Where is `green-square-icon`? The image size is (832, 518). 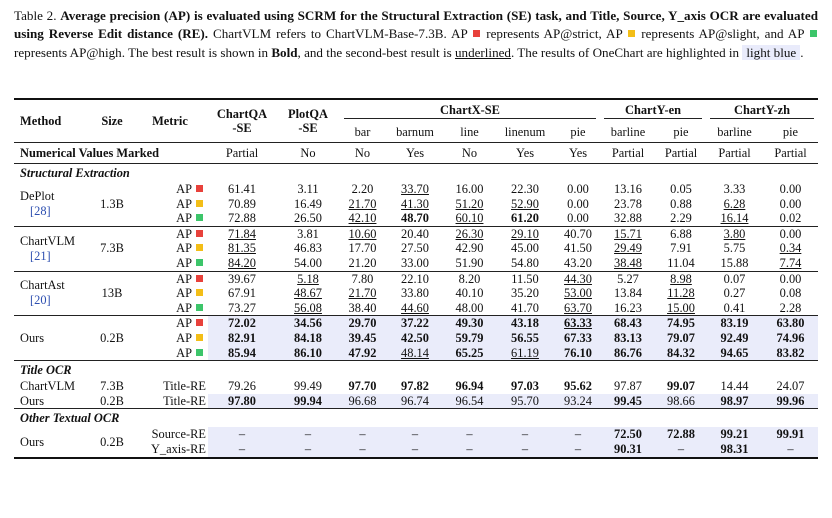
green-square-icon is located at coordinates (199, 352).